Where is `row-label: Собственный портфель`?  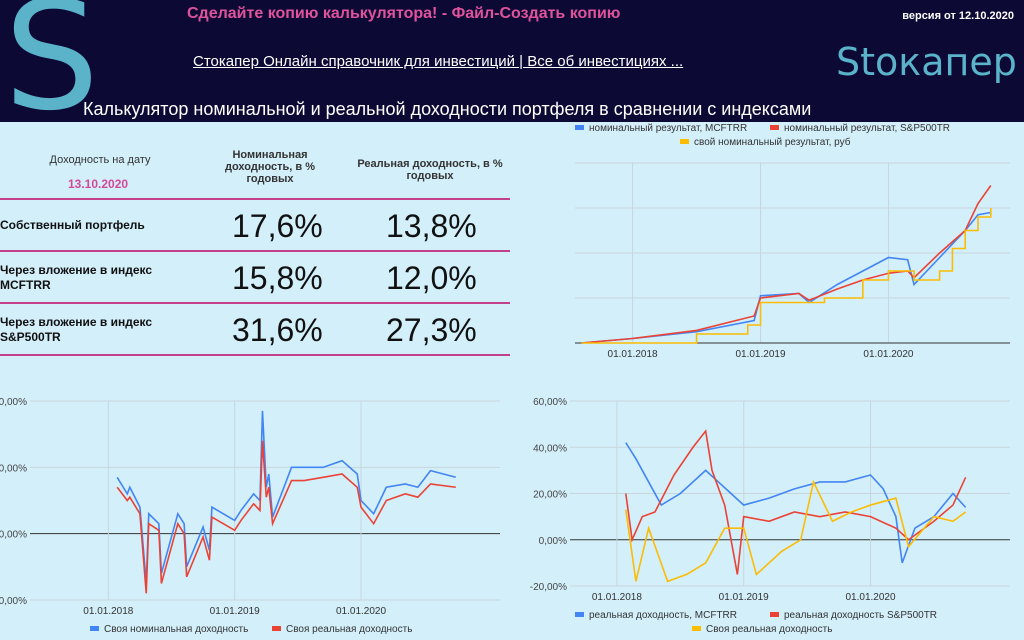
row-label: Собственный портфель is located at coordinates (72, 225).